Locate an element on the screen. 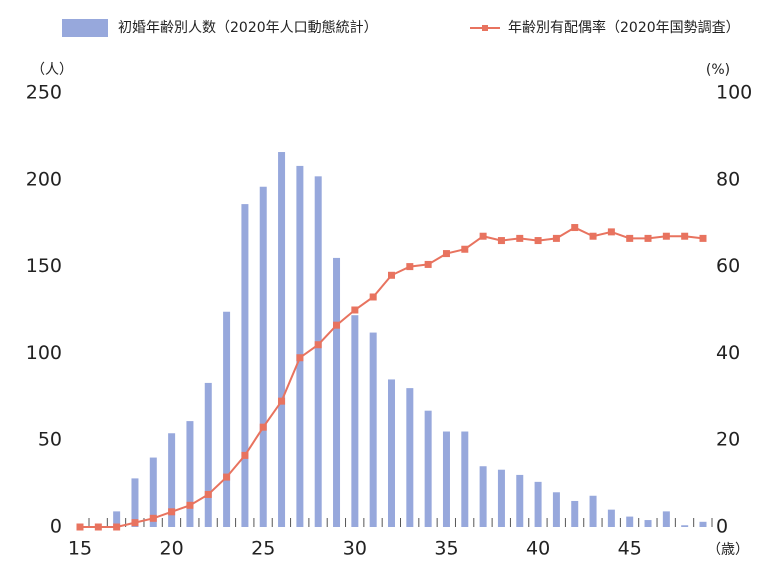 The image size is (783, 581). y2-tick-label: 40 is located at coordinates (728, 353).